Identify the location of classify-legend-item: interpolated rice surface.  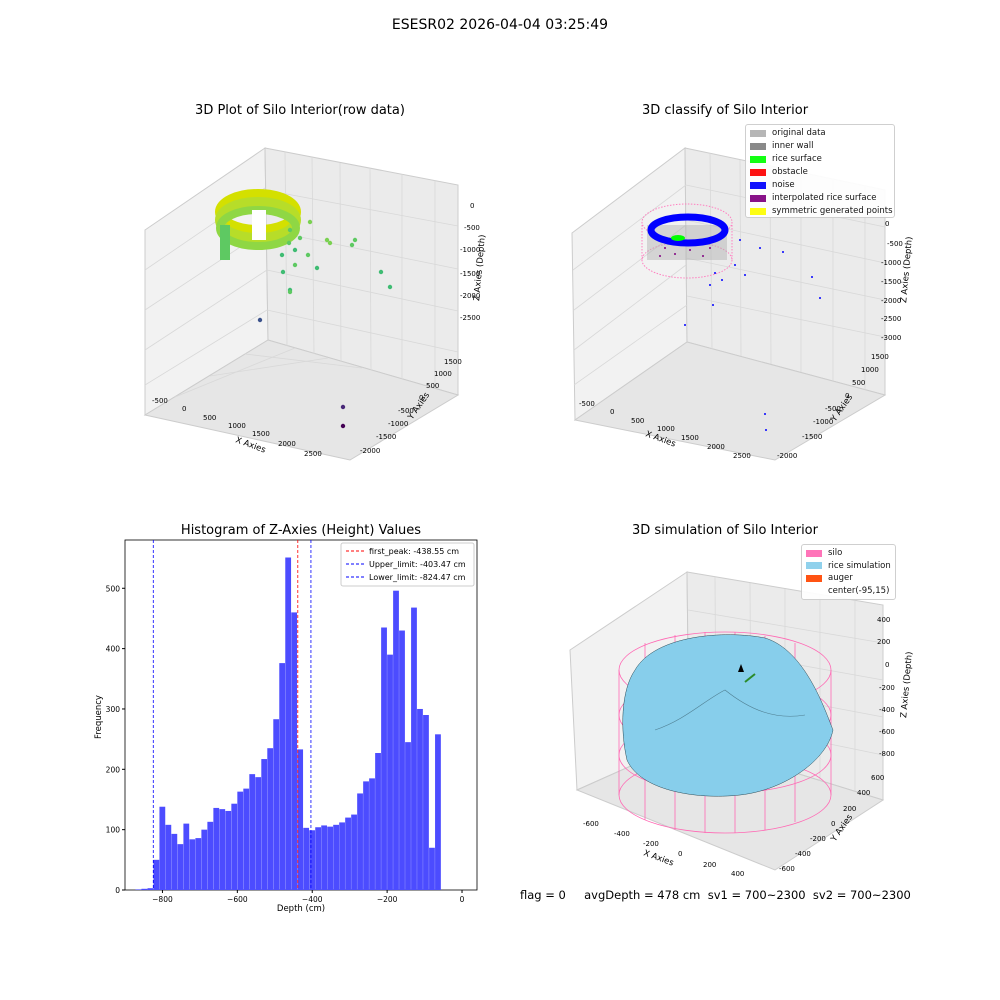
(822, 198).